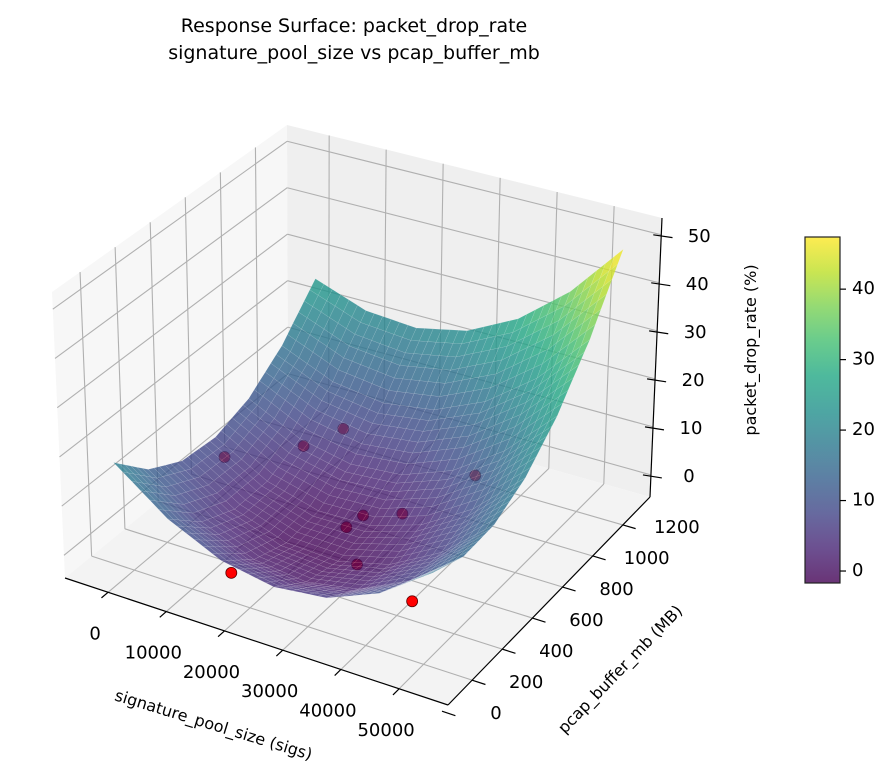 Image resolution: width=896 pixels, height=765 pixels. What do you see at coordinates (354, 26) in the screenshot?
I see `chart-title-line-1: Response Surface: packet_drop_rate` at bounding box center [354, 26].